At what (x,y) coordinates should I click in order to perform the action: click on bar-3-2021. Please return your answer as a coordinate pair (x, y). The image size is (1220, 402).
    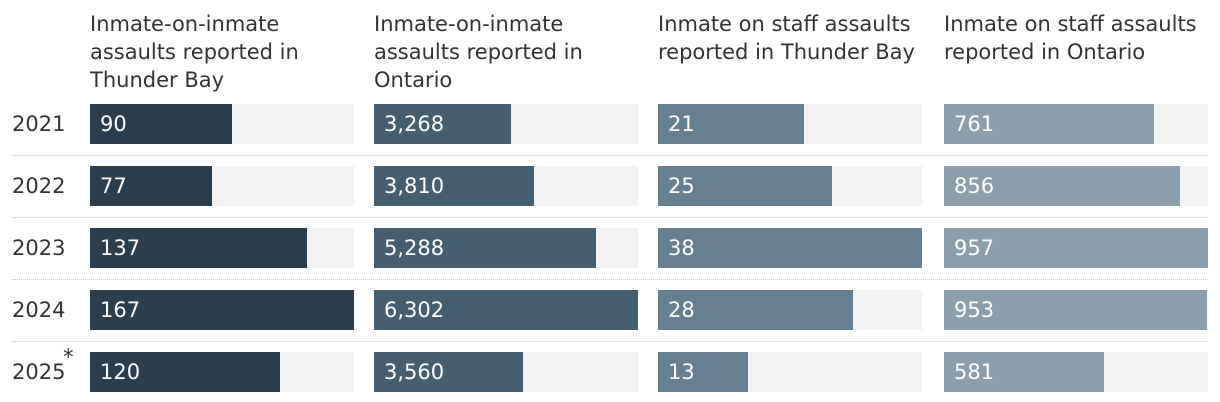
    Looking at the image, I should click on (731, 124).